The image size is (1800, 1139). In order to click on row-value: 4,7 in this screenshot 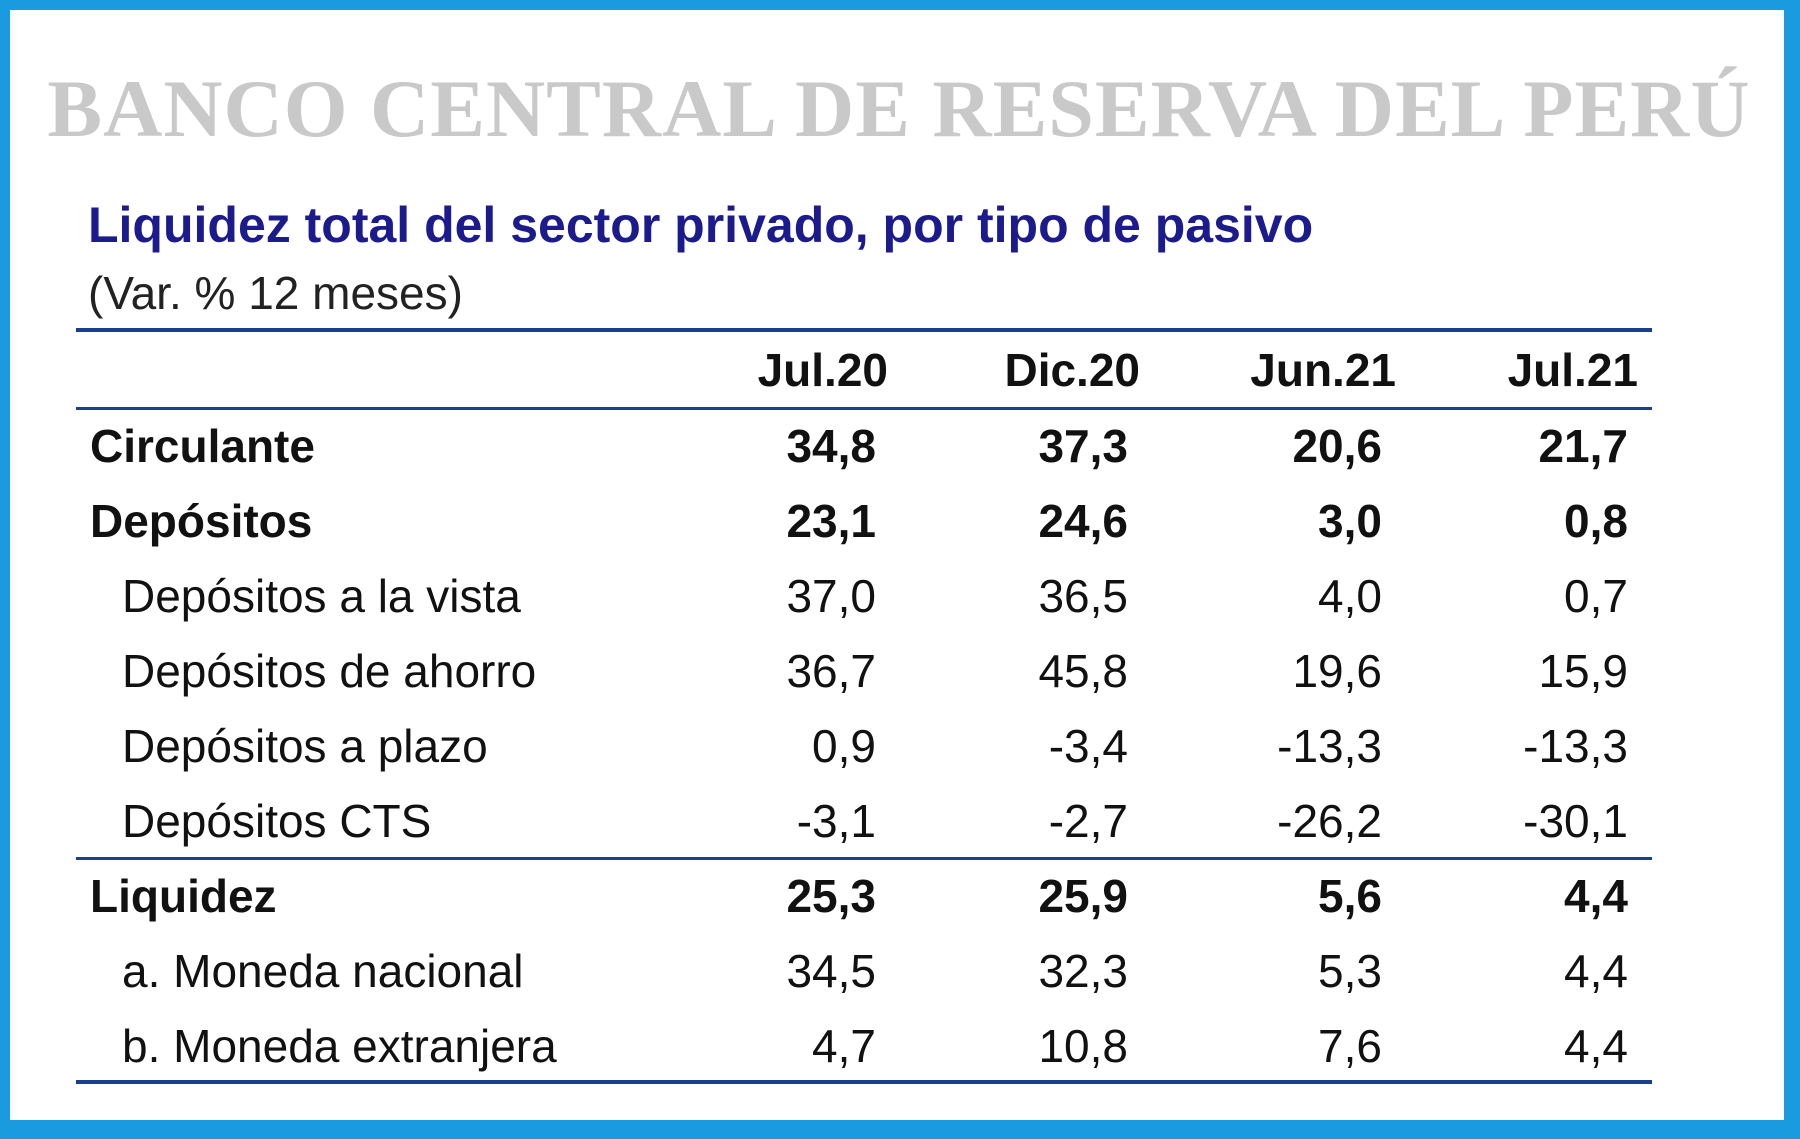, I will do `click(844, 1045)`.